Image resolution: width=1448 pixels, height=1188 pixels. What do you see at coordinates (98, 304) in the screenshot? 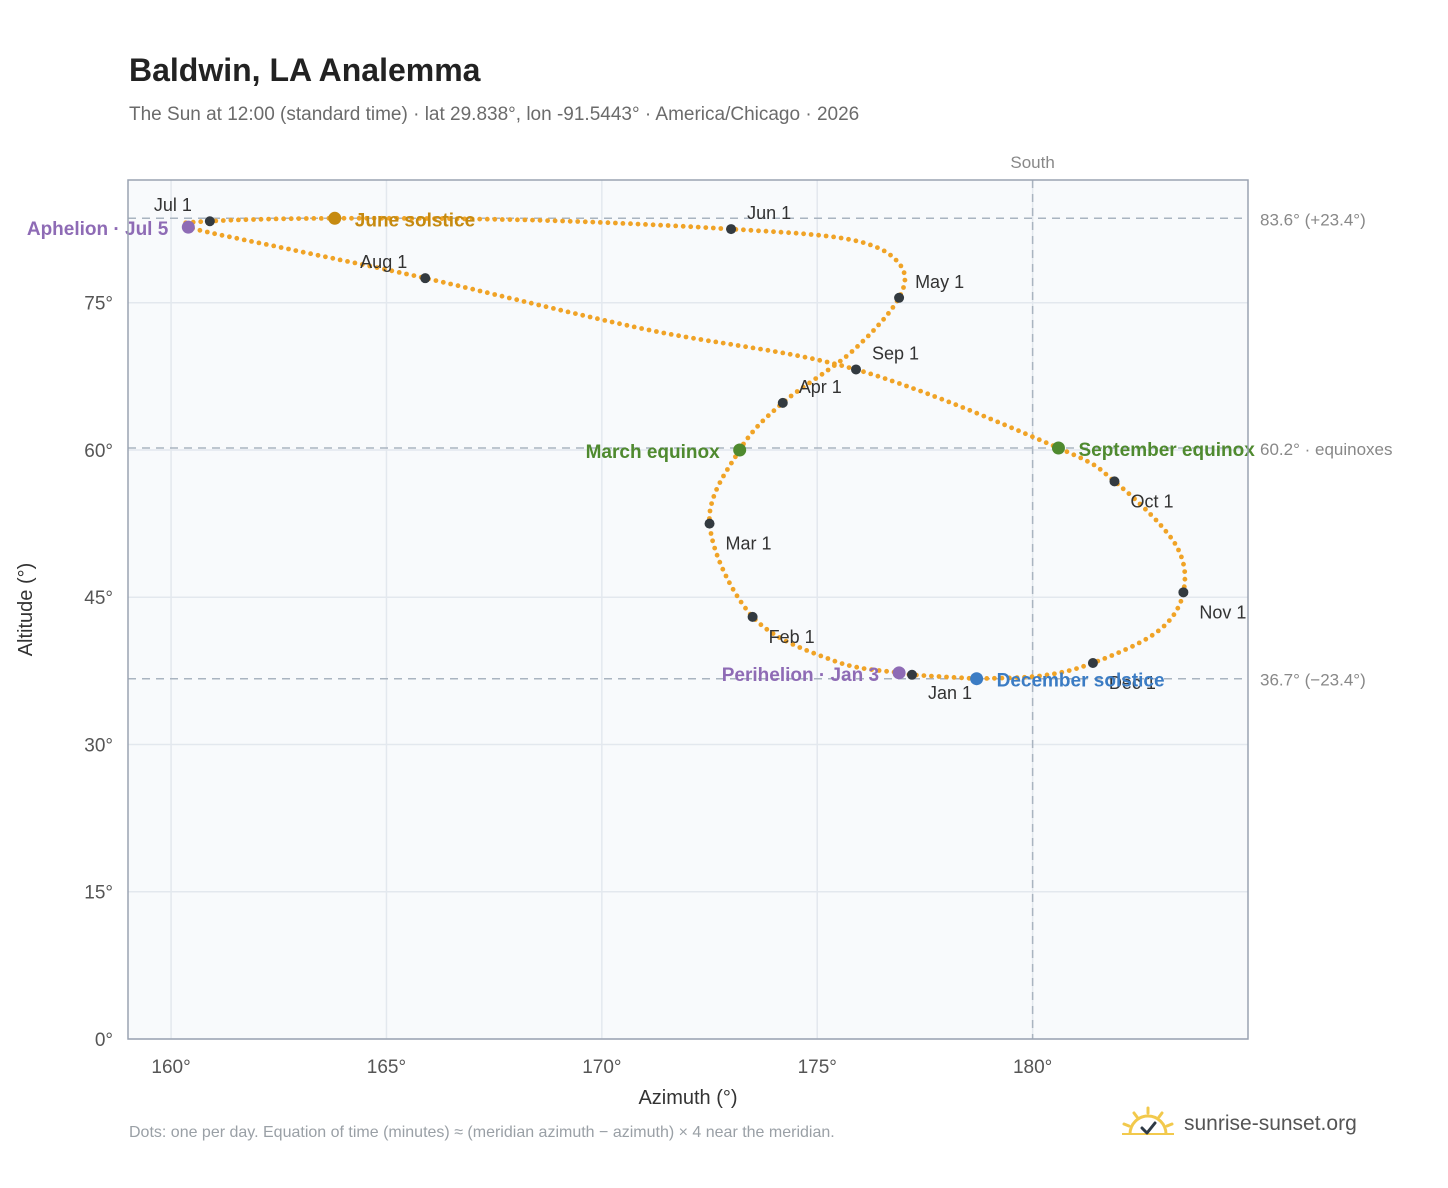
I see `y-tick-label: 75°` at bounding box center [98, 304].